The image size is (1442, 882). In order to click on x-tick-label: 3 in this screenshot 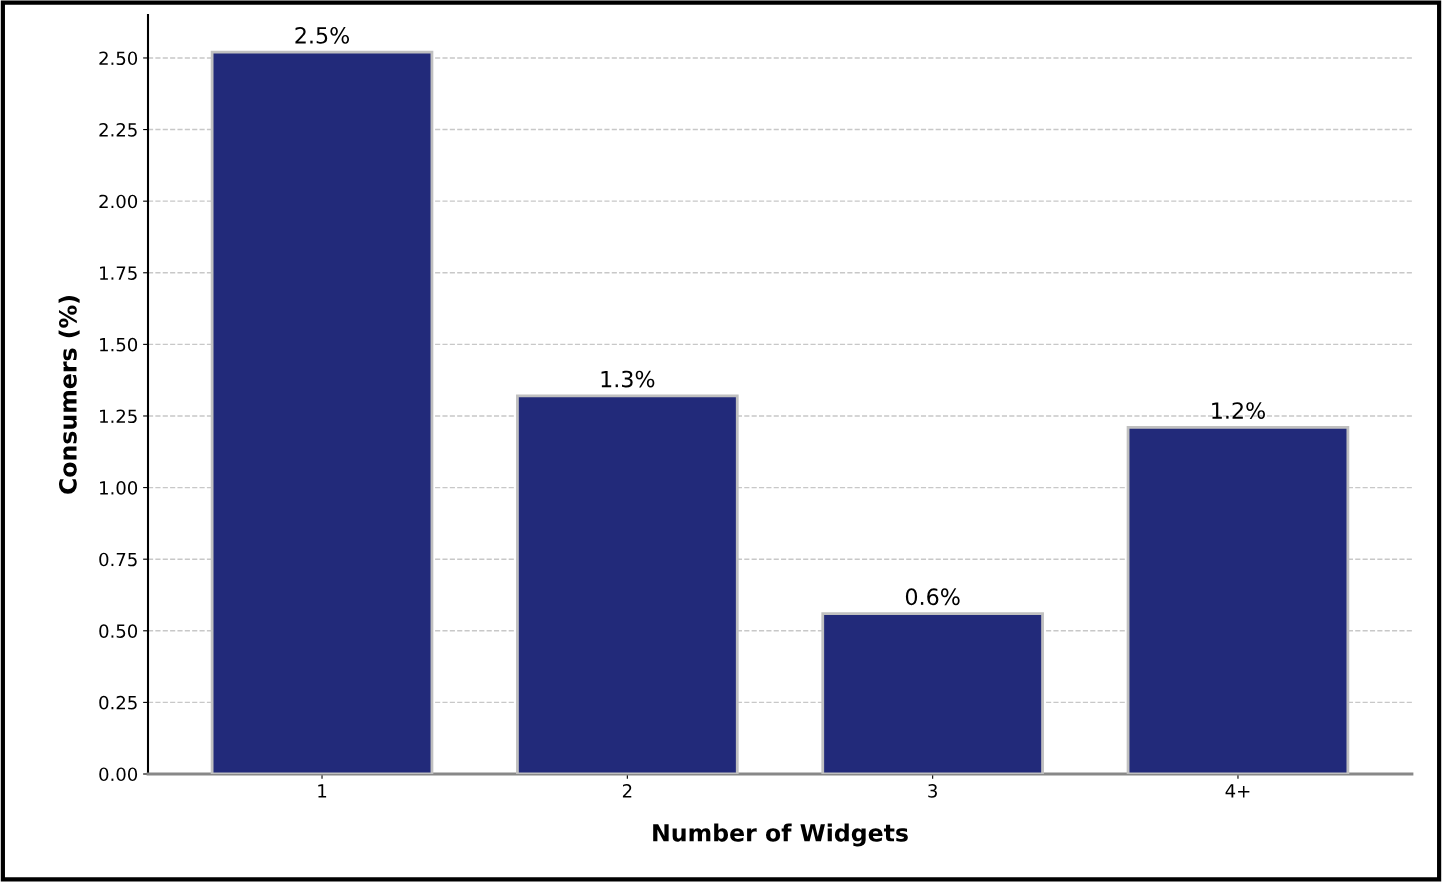, I will do `click(932, 791)`.